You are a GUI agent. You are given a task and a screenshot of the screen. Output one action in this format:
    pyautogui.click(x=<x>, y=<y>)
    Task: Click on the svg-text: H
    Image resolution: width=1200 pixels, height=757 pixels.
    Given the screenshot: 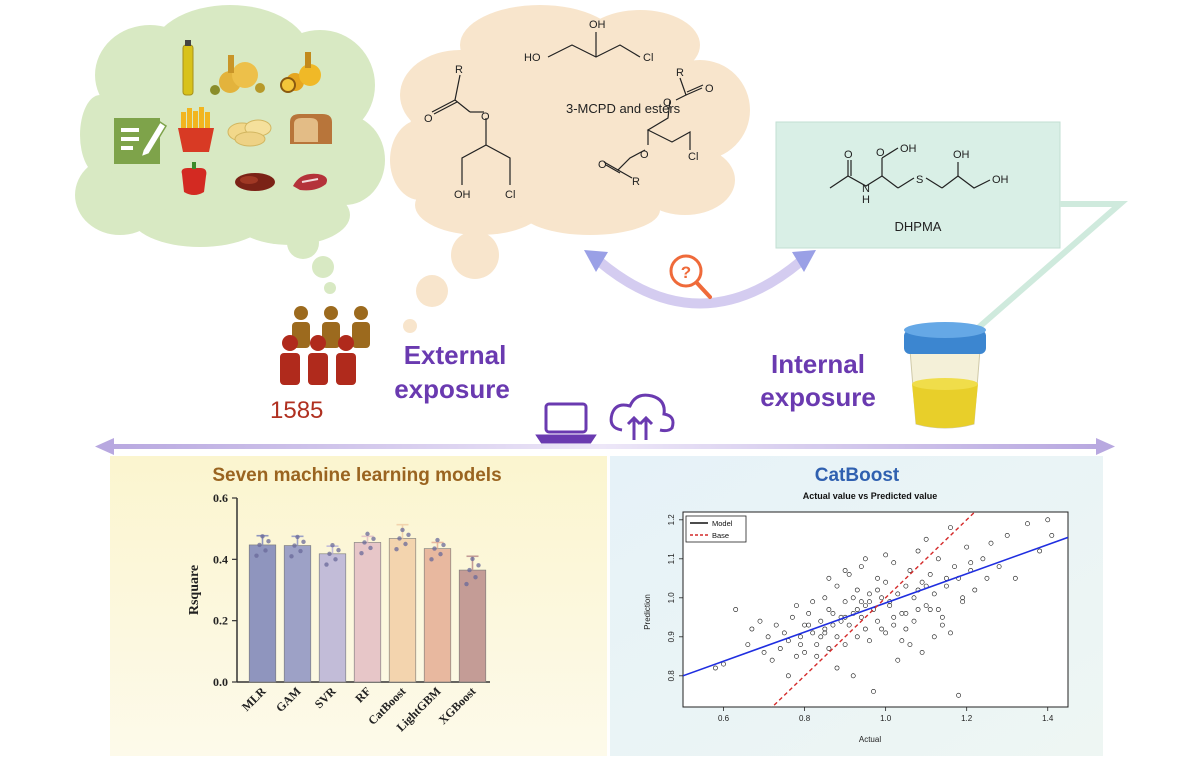 What is the action you would take?
    pyautogui.click(x=866, y=200)
    